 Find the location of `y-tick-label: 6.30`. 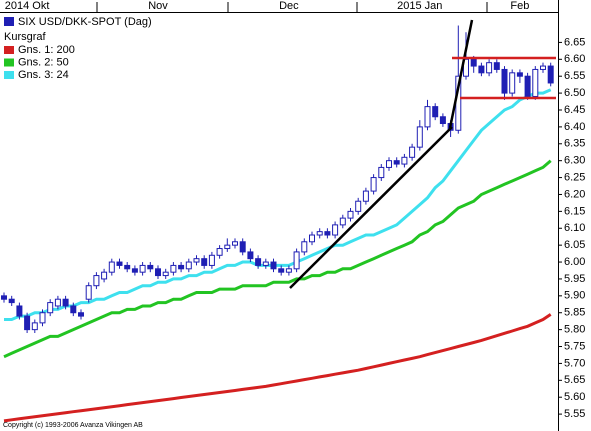

y-tick-label: 6.30 is located at coordinates (574, 161).